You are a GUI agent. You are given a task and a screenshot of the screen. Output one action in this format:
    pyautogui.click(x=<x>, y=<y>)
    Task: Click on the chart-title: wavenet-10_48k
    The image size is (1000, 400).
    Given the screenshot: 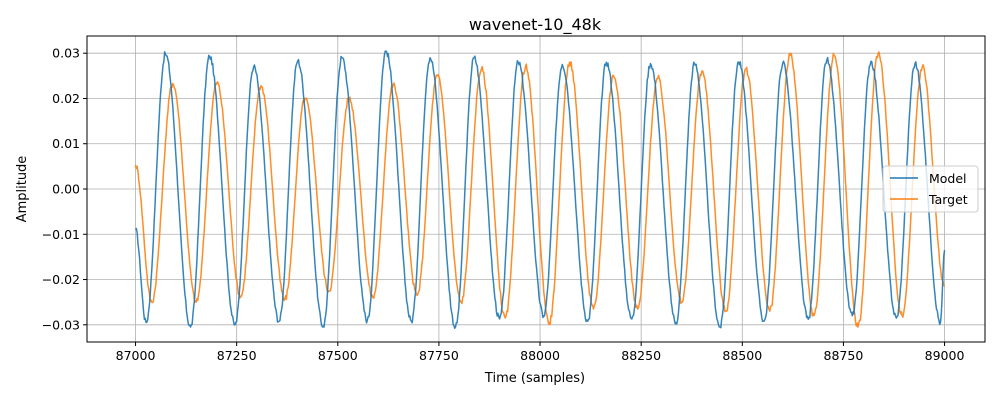 What is the action you would take?
    pyautogui.click(x=535, y=25)
    